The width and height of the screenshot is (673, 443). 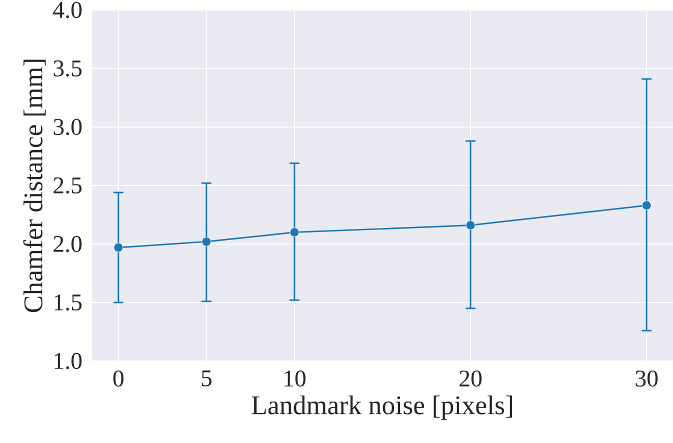 What do you see at coordinates (295, 378) in the screenshot?
I see `x-tick-label: 10` at bounding box center [295, 378].